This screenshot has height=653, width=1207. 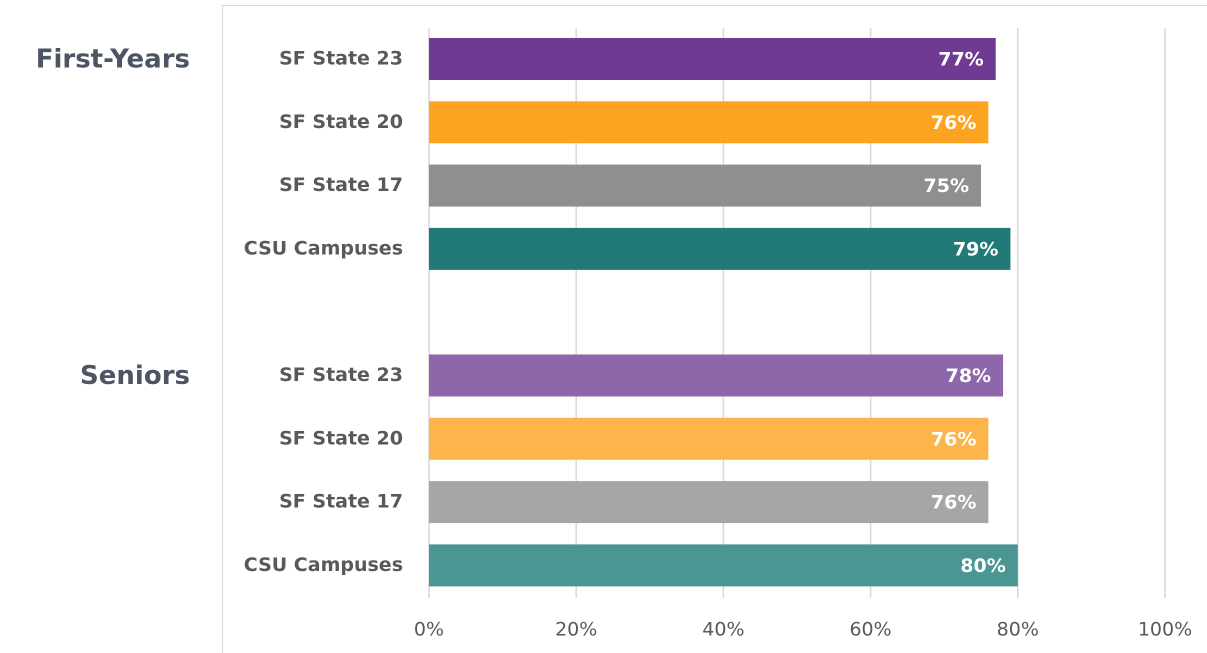 What do you see at coordinates (113, 60) in the screenshot?
I see `group-label: First-Years` at bounding box center [113, 60].